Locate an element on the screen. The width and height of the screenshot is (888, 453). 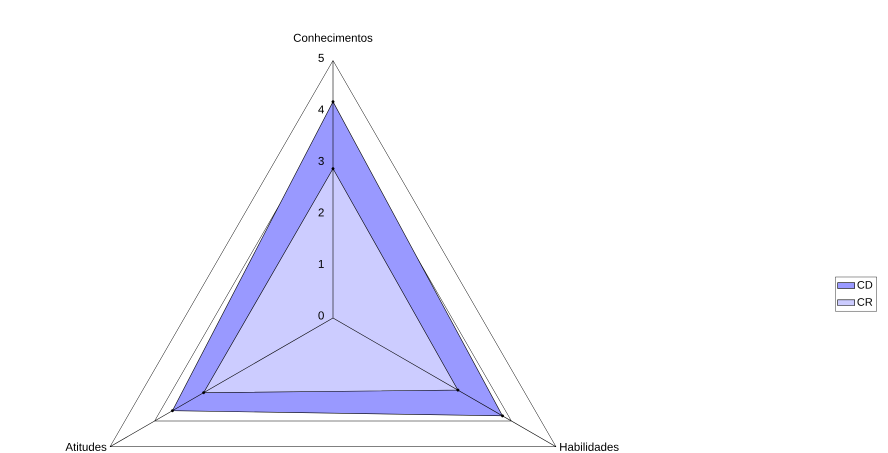
legend-label: CR is located at coordinates (864, 302).